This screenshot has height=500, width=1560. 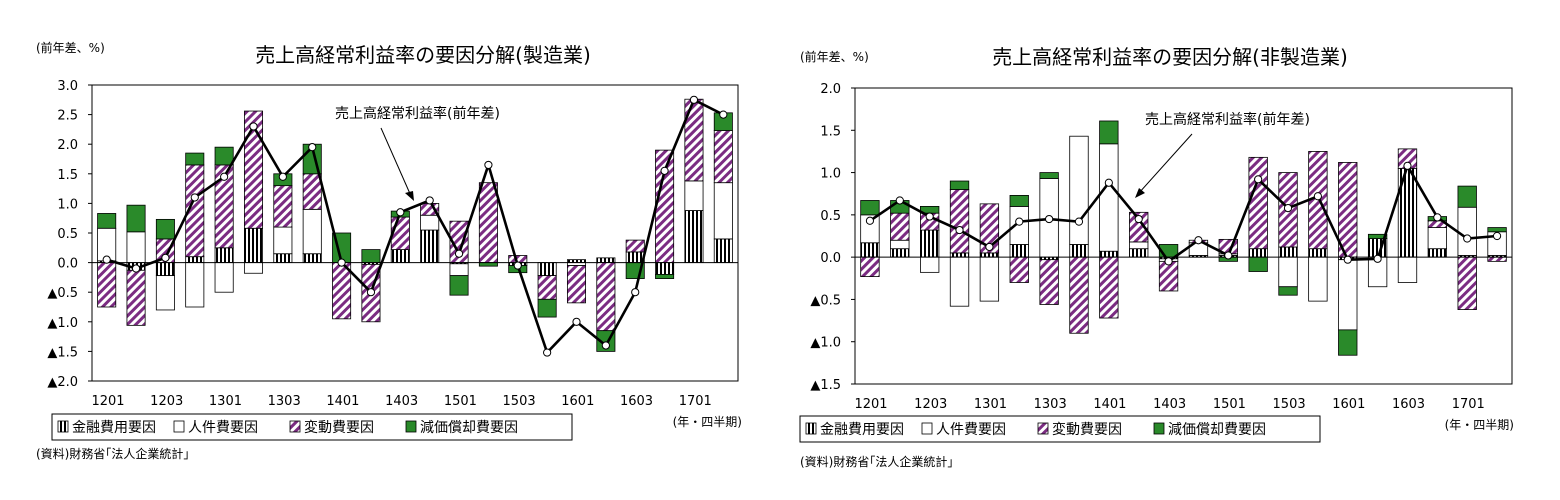 I want to click on y-tick-label: 2.5, so click(x=67, y=116).